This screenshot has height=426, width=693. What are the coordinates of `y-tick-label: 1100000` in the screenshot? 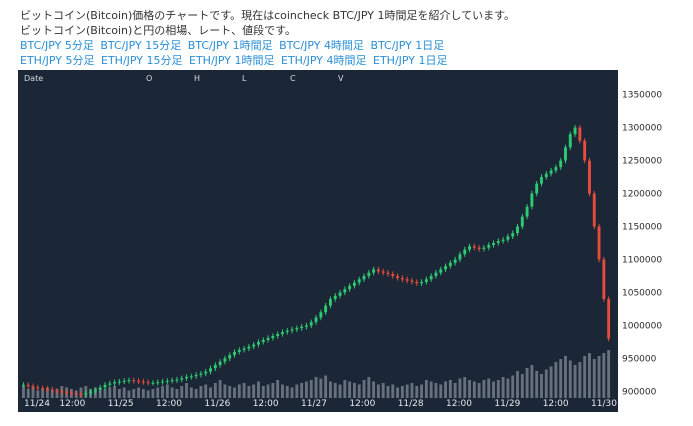 It's located at (642, 260).